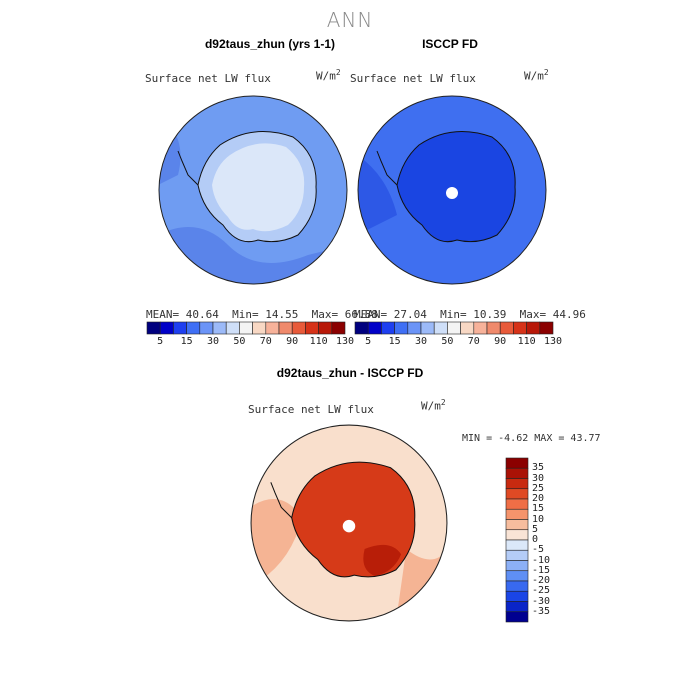 The height and width of the screenshot is (700, 700). Describe the element at coordinates (292, 341) in the screenshot. I see `colorbar-tick-label: 90` at that location.